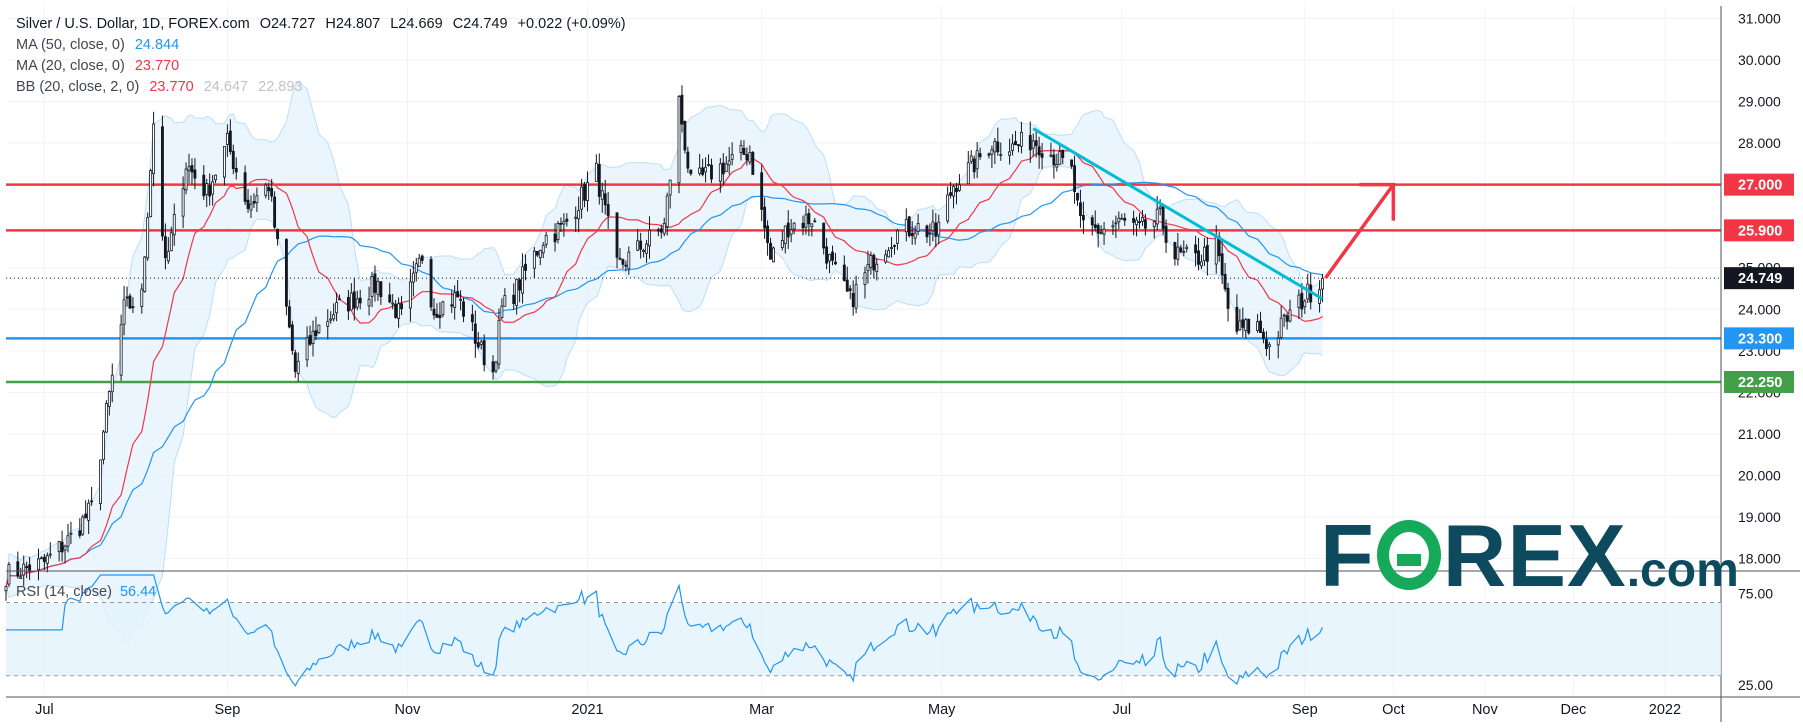 The image size is (1803, 728). Describe the element at coordinates (157, 66) in the screenshot. I see `ma20-value: 23.770` at that location.